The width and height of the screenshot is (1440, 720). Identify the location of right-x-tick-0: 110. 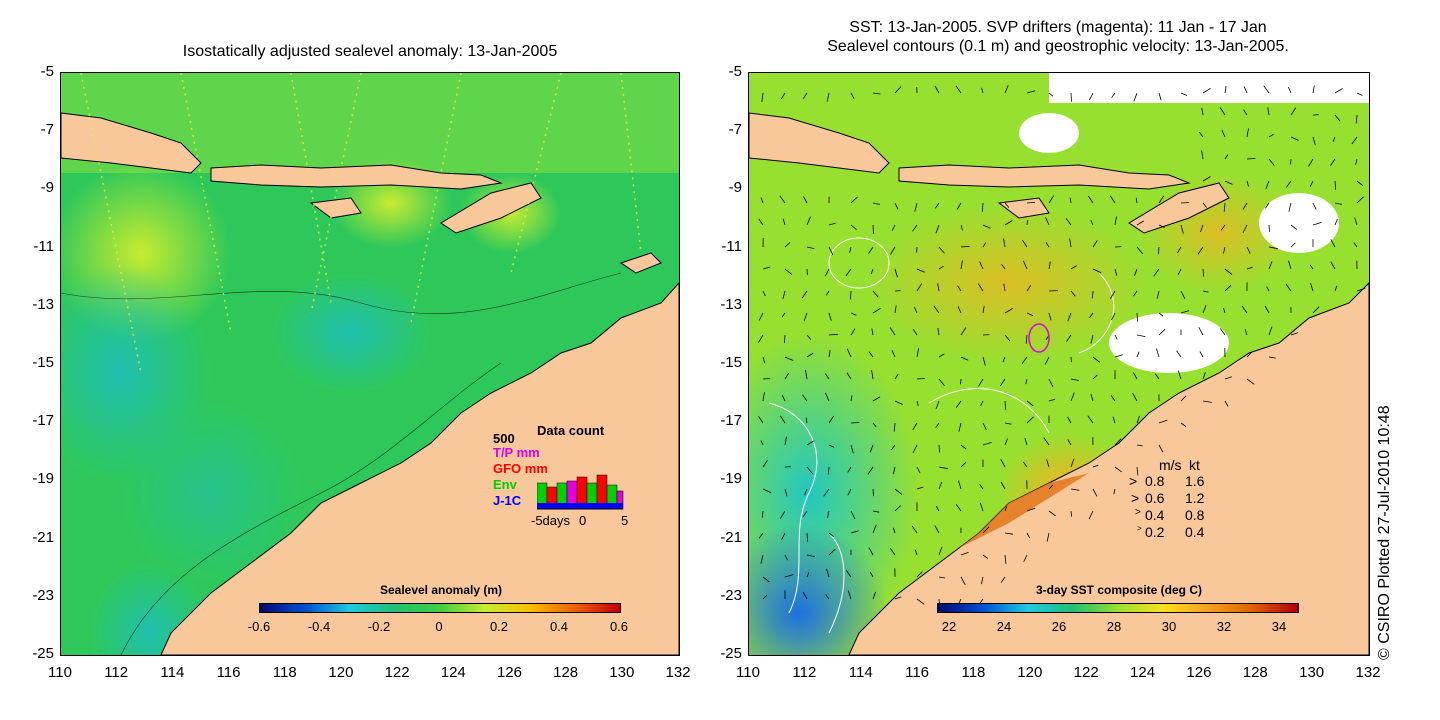
(748, 672).